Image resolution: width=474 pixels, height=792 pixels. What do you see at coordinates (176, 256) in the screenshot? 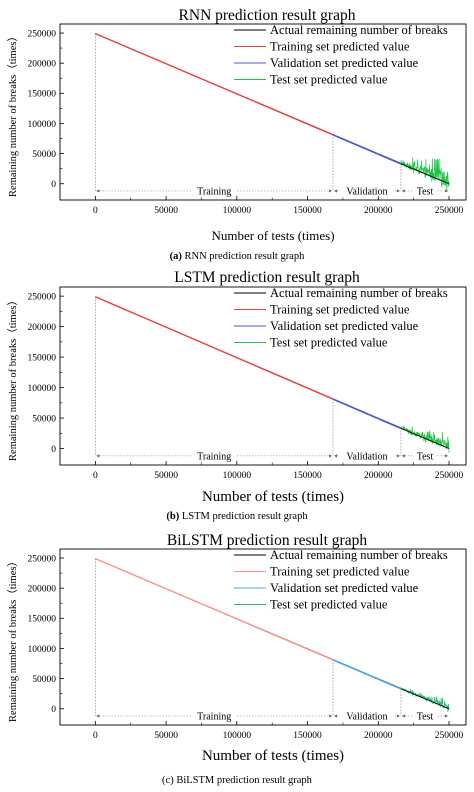
I see `caption-letter: (a)` at bounding box center [176, 256].